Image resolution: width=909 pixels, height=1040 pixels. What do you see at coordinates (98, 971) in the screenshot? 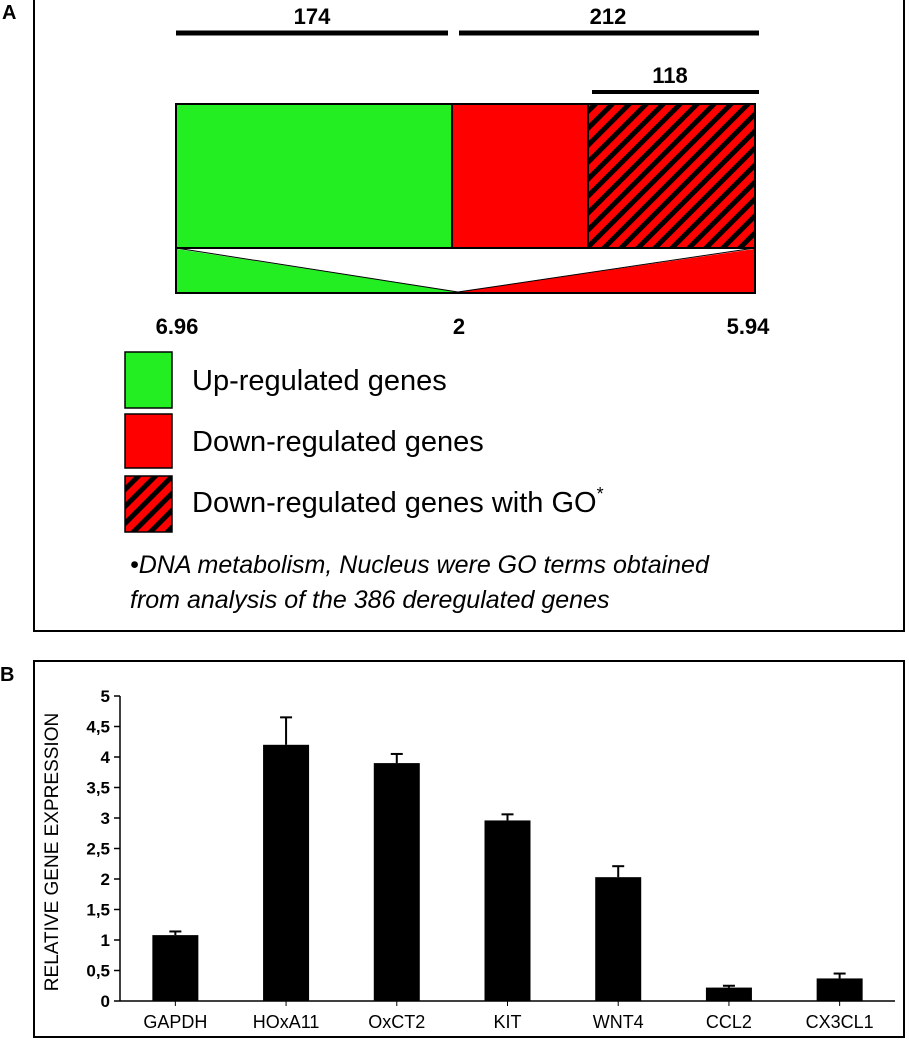
I see `y-tick-label: 0,5` at bounding box center [98, 971].